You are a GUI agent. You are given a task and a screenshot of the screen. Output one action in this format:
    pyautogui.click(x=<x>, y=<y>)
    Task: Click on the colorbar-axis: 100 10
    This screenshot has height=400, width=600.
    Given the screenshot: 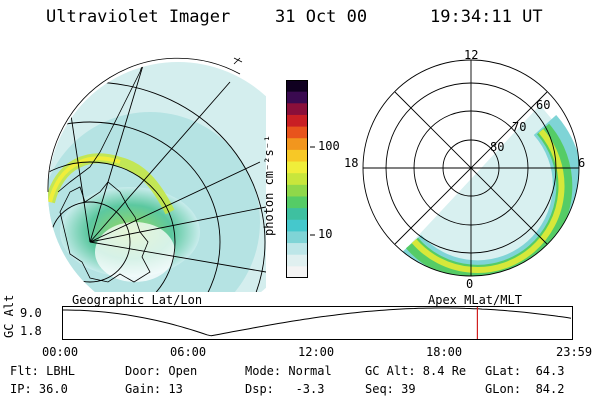 What is the action you would take?
    pyautogui.click(x=330, y=179)
    